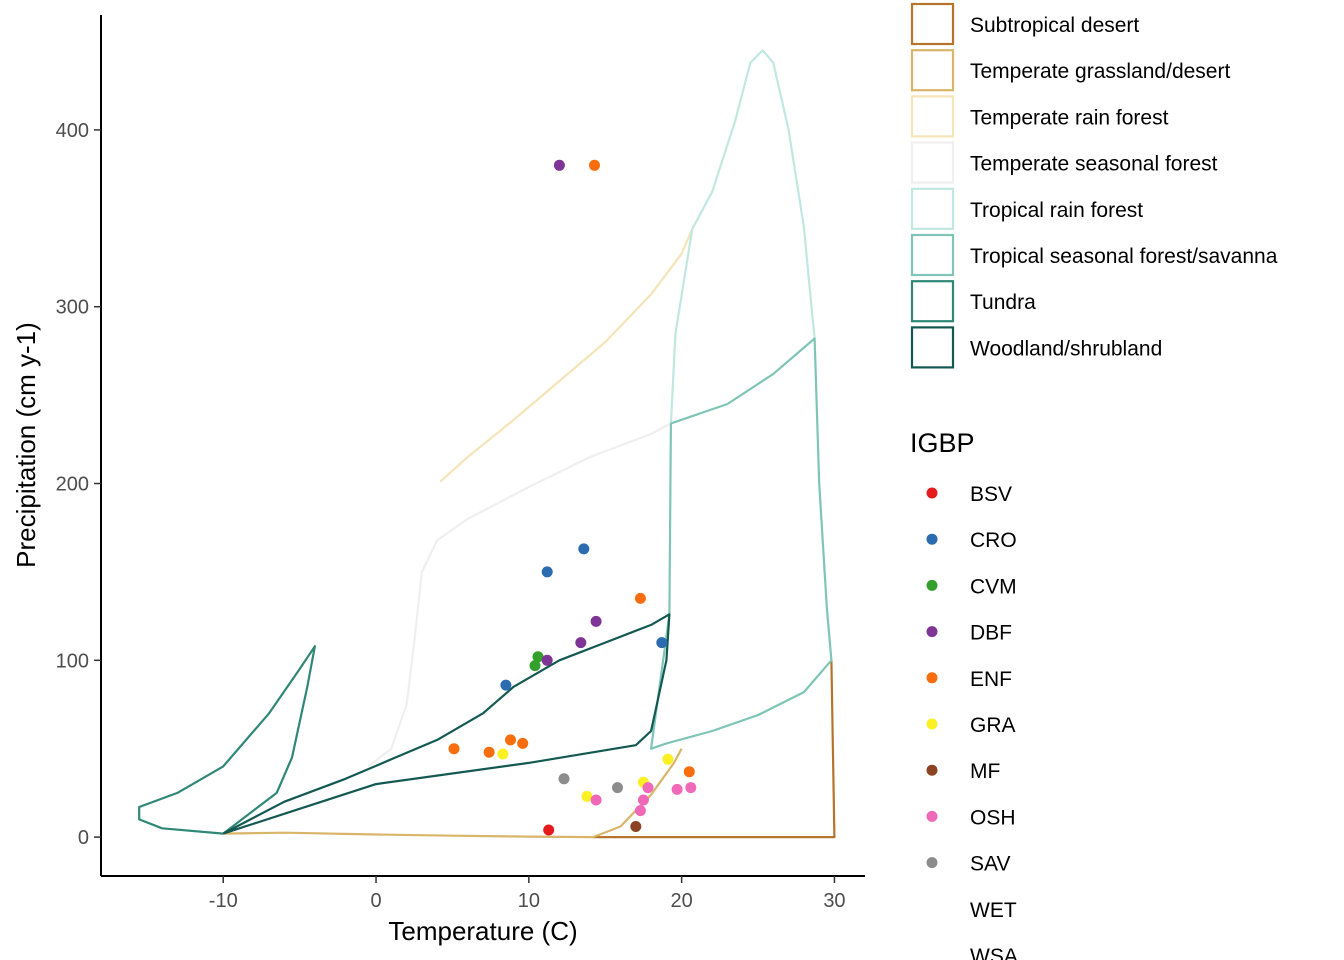 This screenshot has height=960, width=1344. I want to click on igbp-legend-label: SAV, so click(990, 864).